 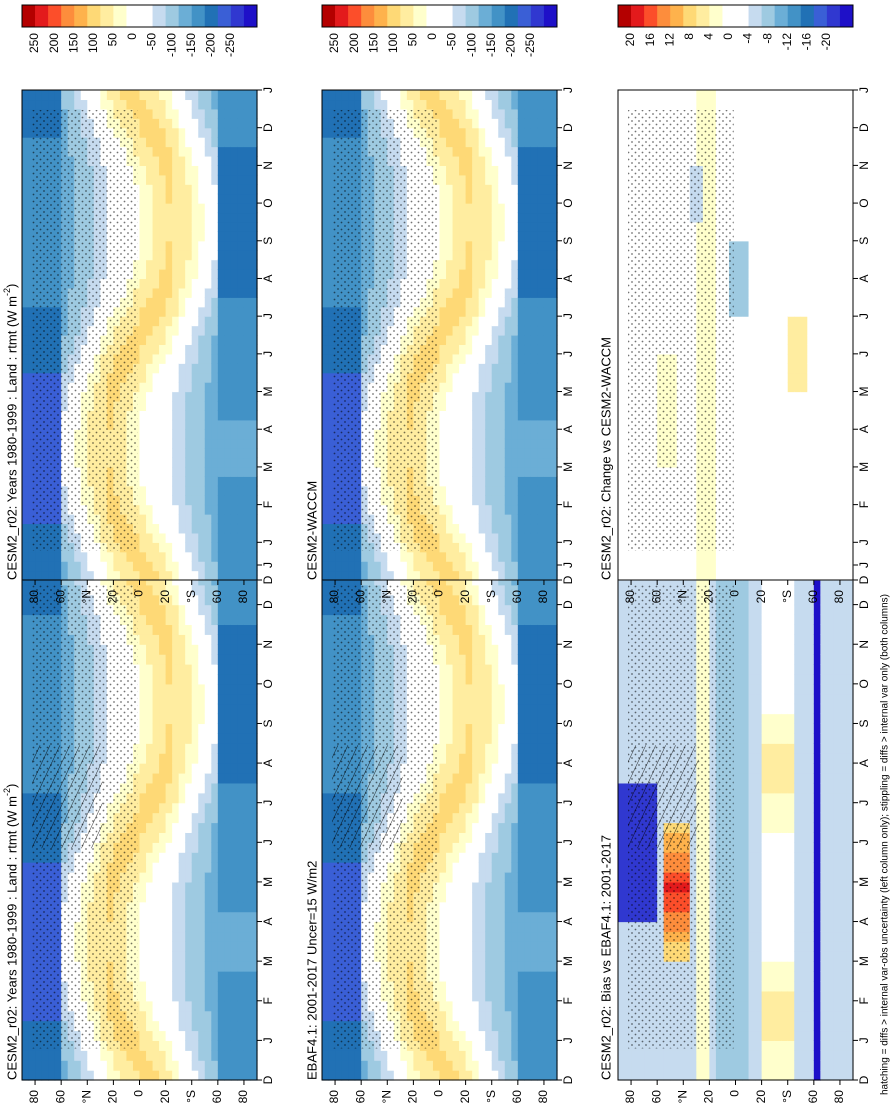 I want to click on month-tick-label: D, so click(x=568, y=1079).